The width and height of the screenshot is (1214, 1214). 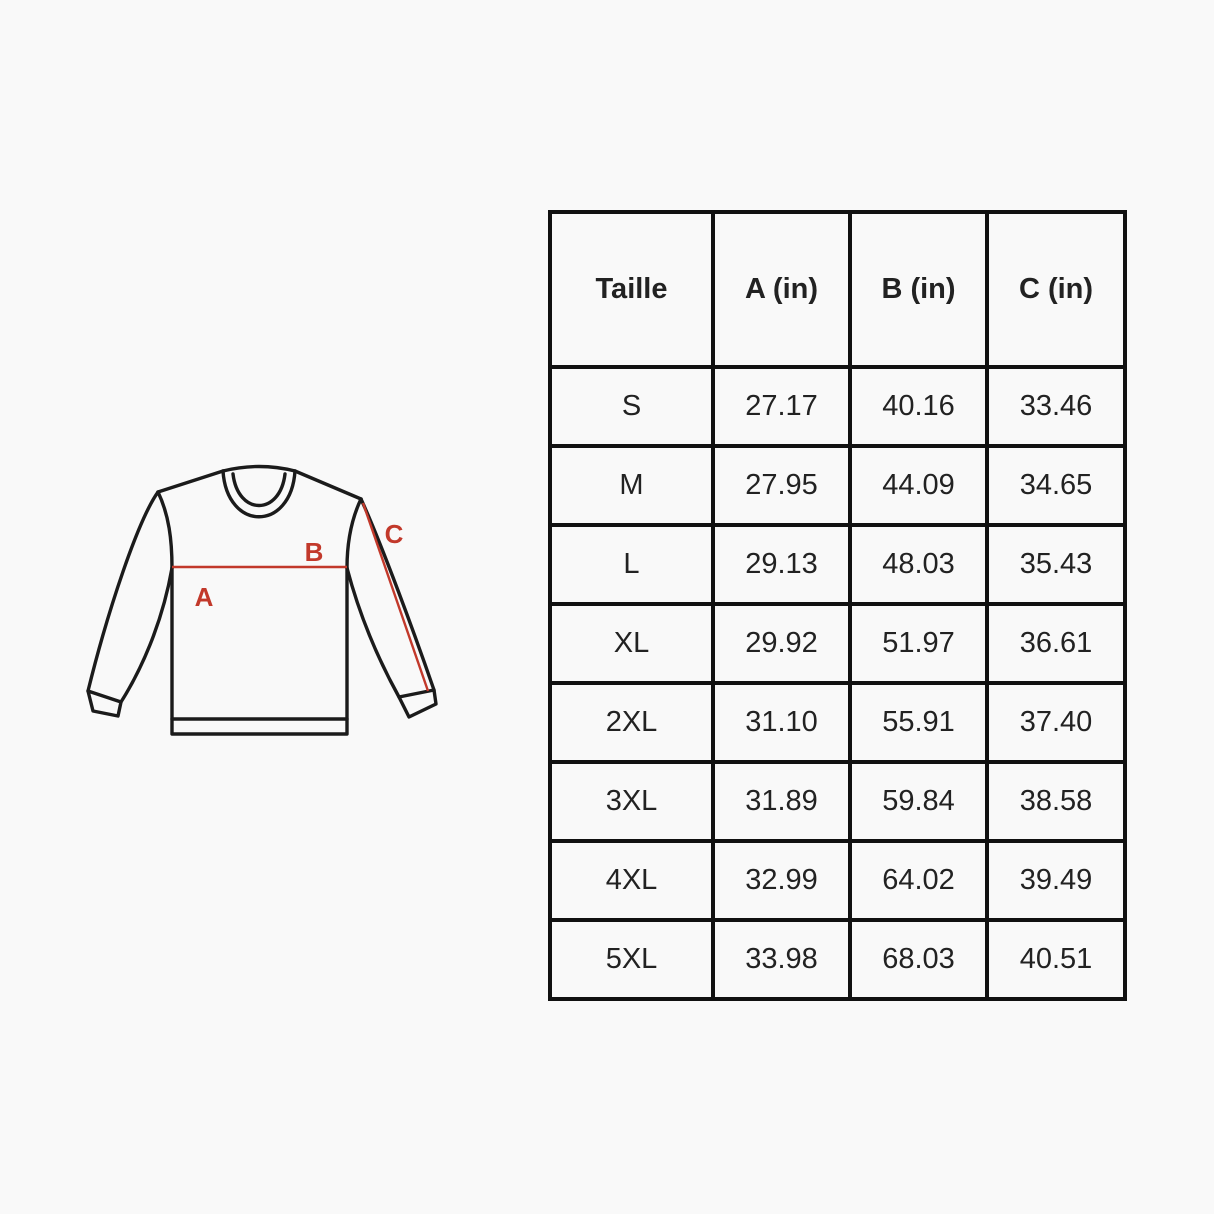 I want to click on right-sleeve-inner-edge, so click(x=373, y=632).